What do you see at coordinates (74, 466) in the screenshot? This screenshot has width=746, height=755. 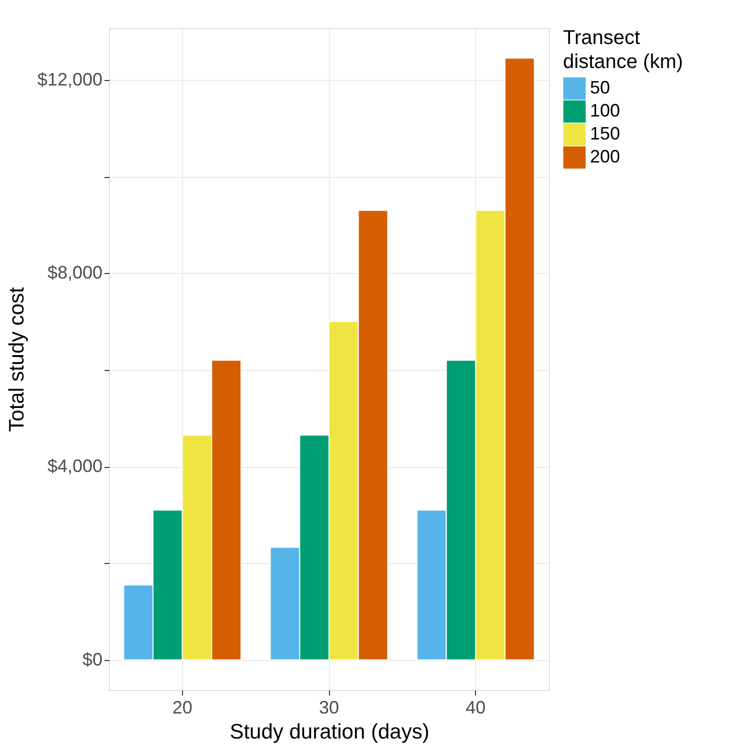 I see `y-tick-label: $4,000` at bounding box center [74, 466].